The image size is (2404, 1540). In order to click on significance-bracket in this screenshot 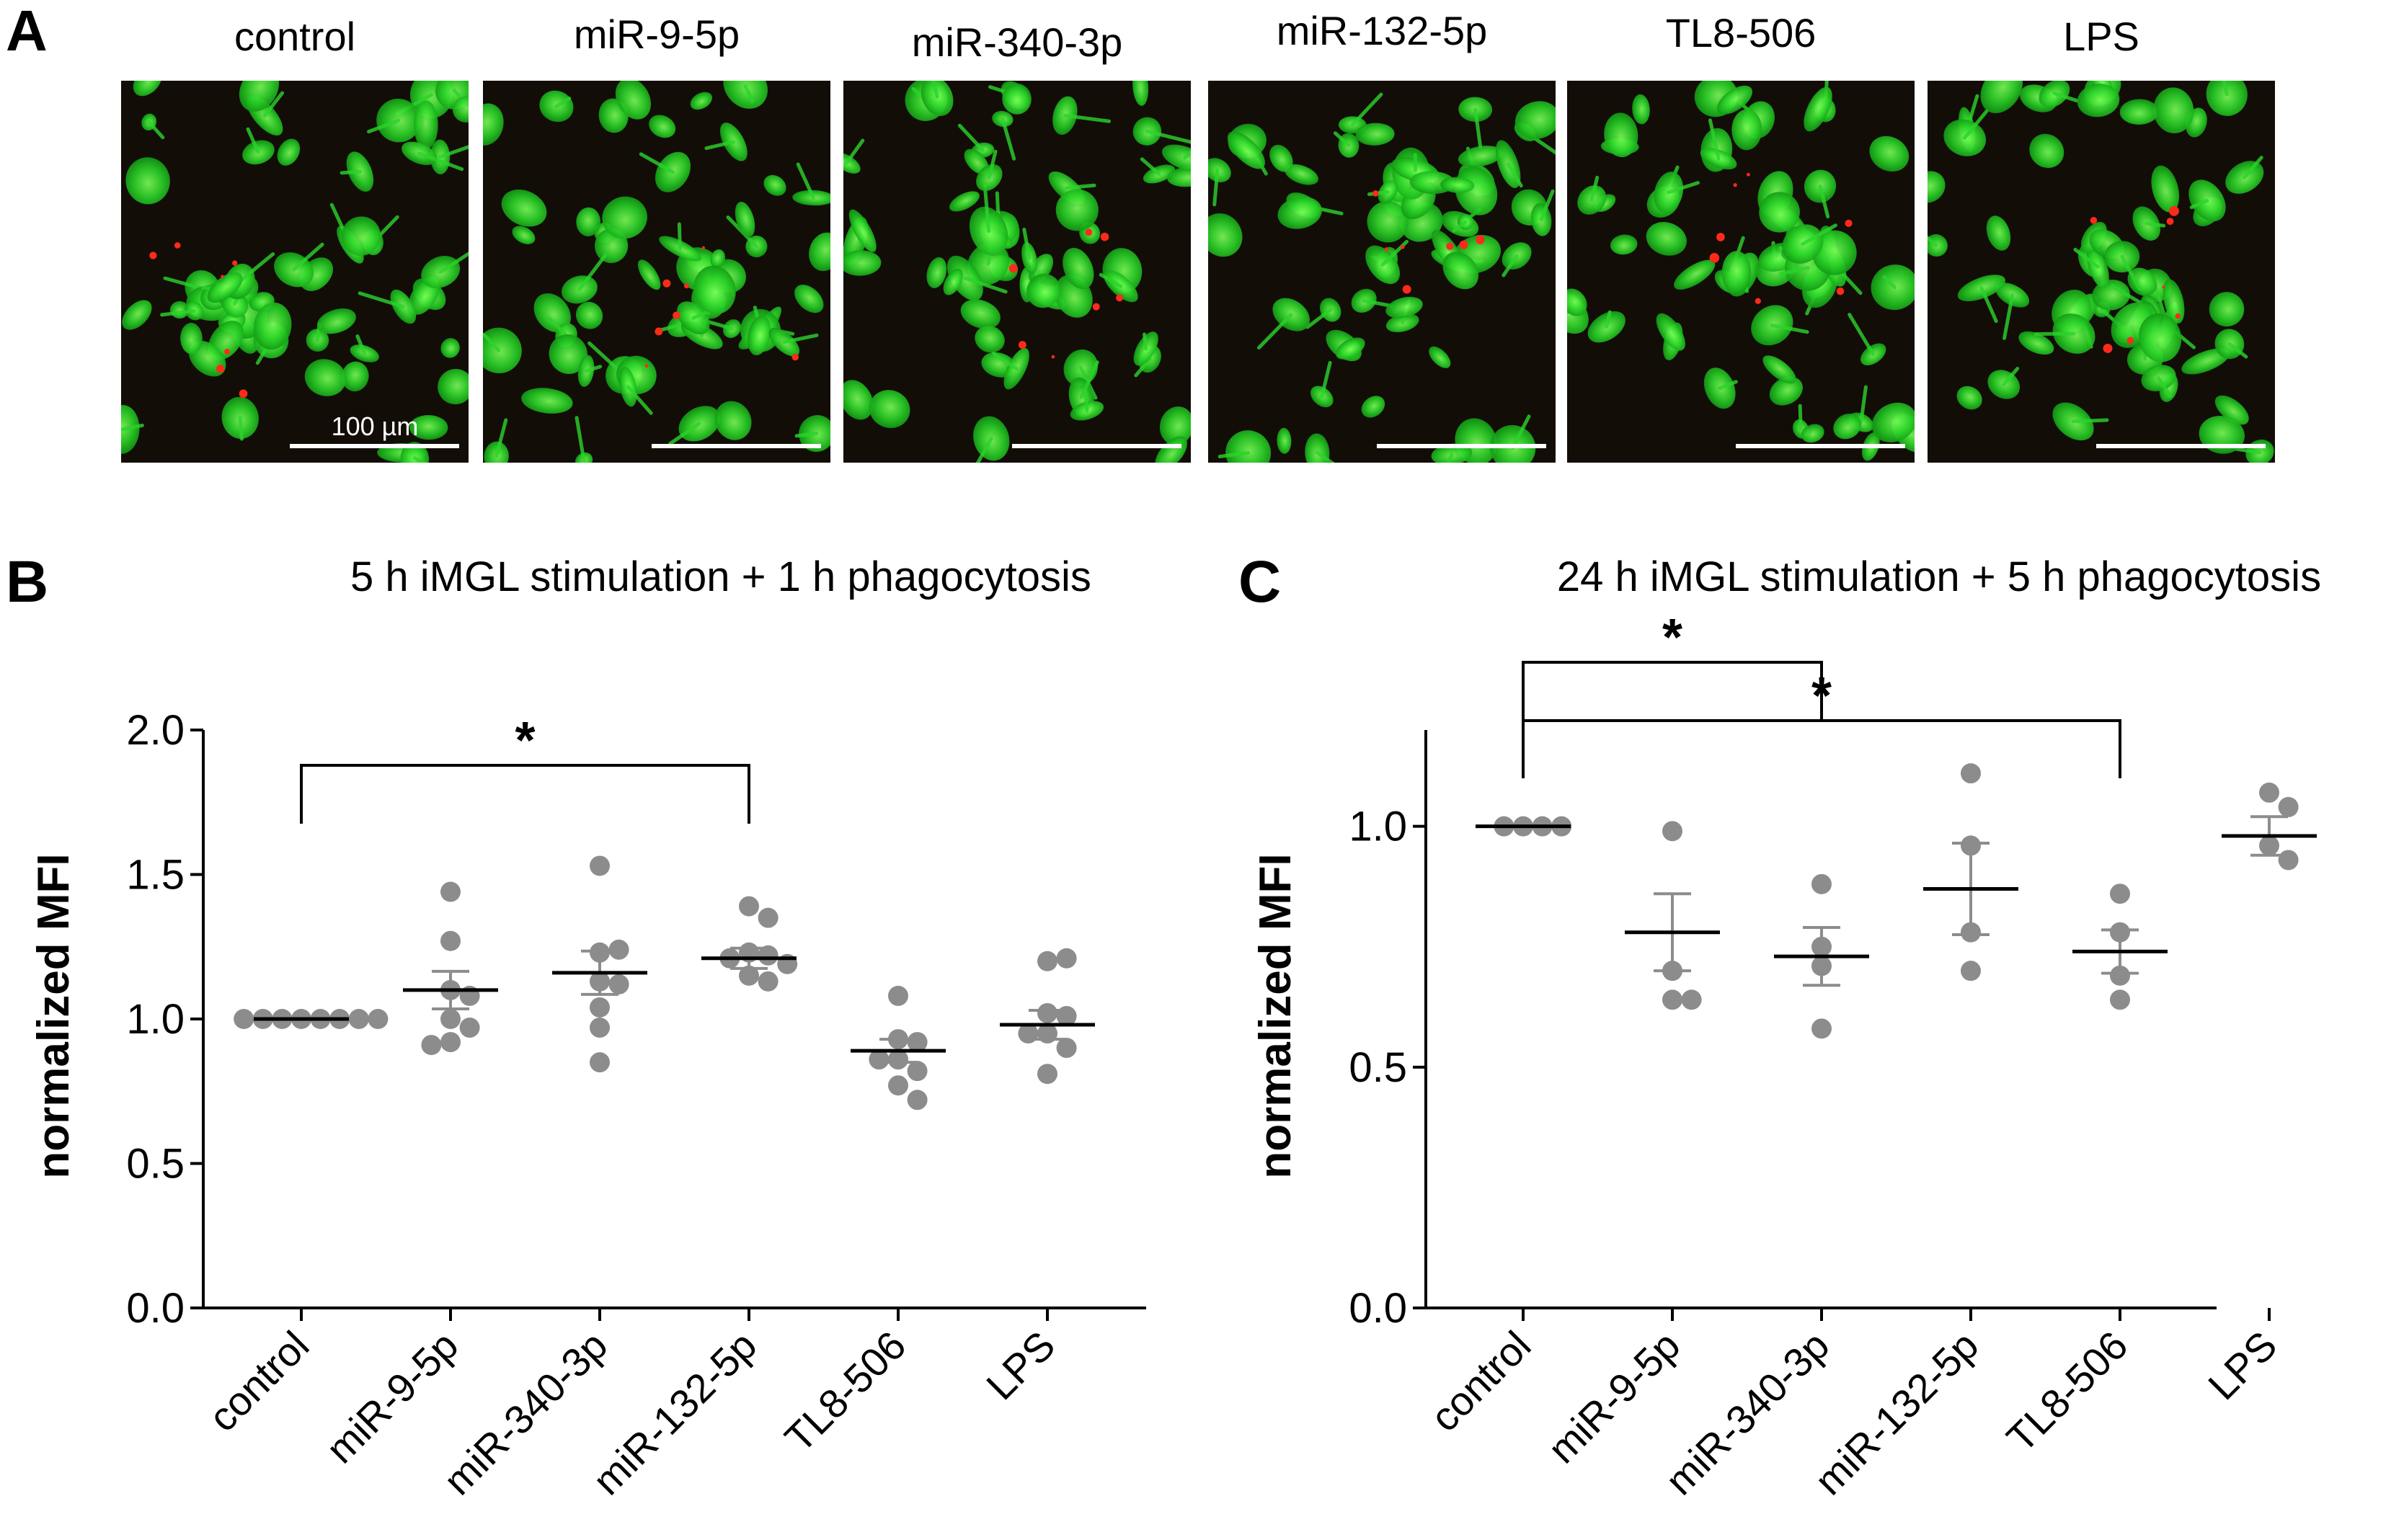, I will do `click(525, 794)`.